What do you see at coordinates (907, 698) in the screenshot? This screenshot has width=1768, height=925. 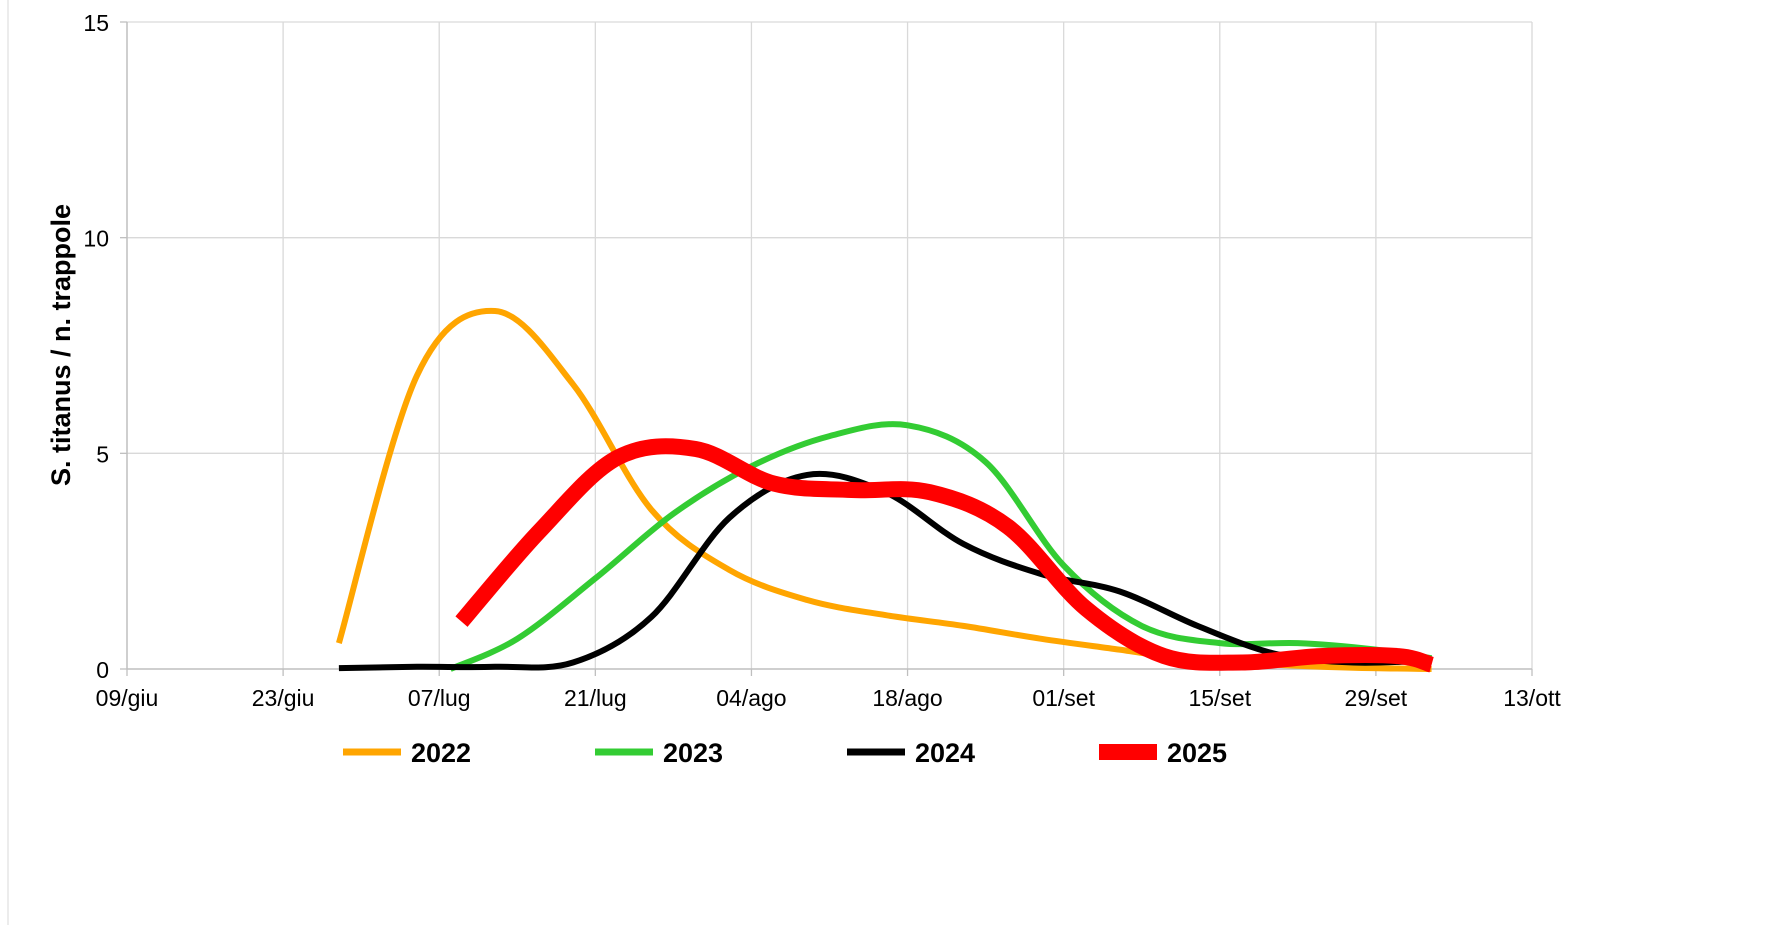 I see `x-tick-label: 18/ago` at bounding box center [907, 698].